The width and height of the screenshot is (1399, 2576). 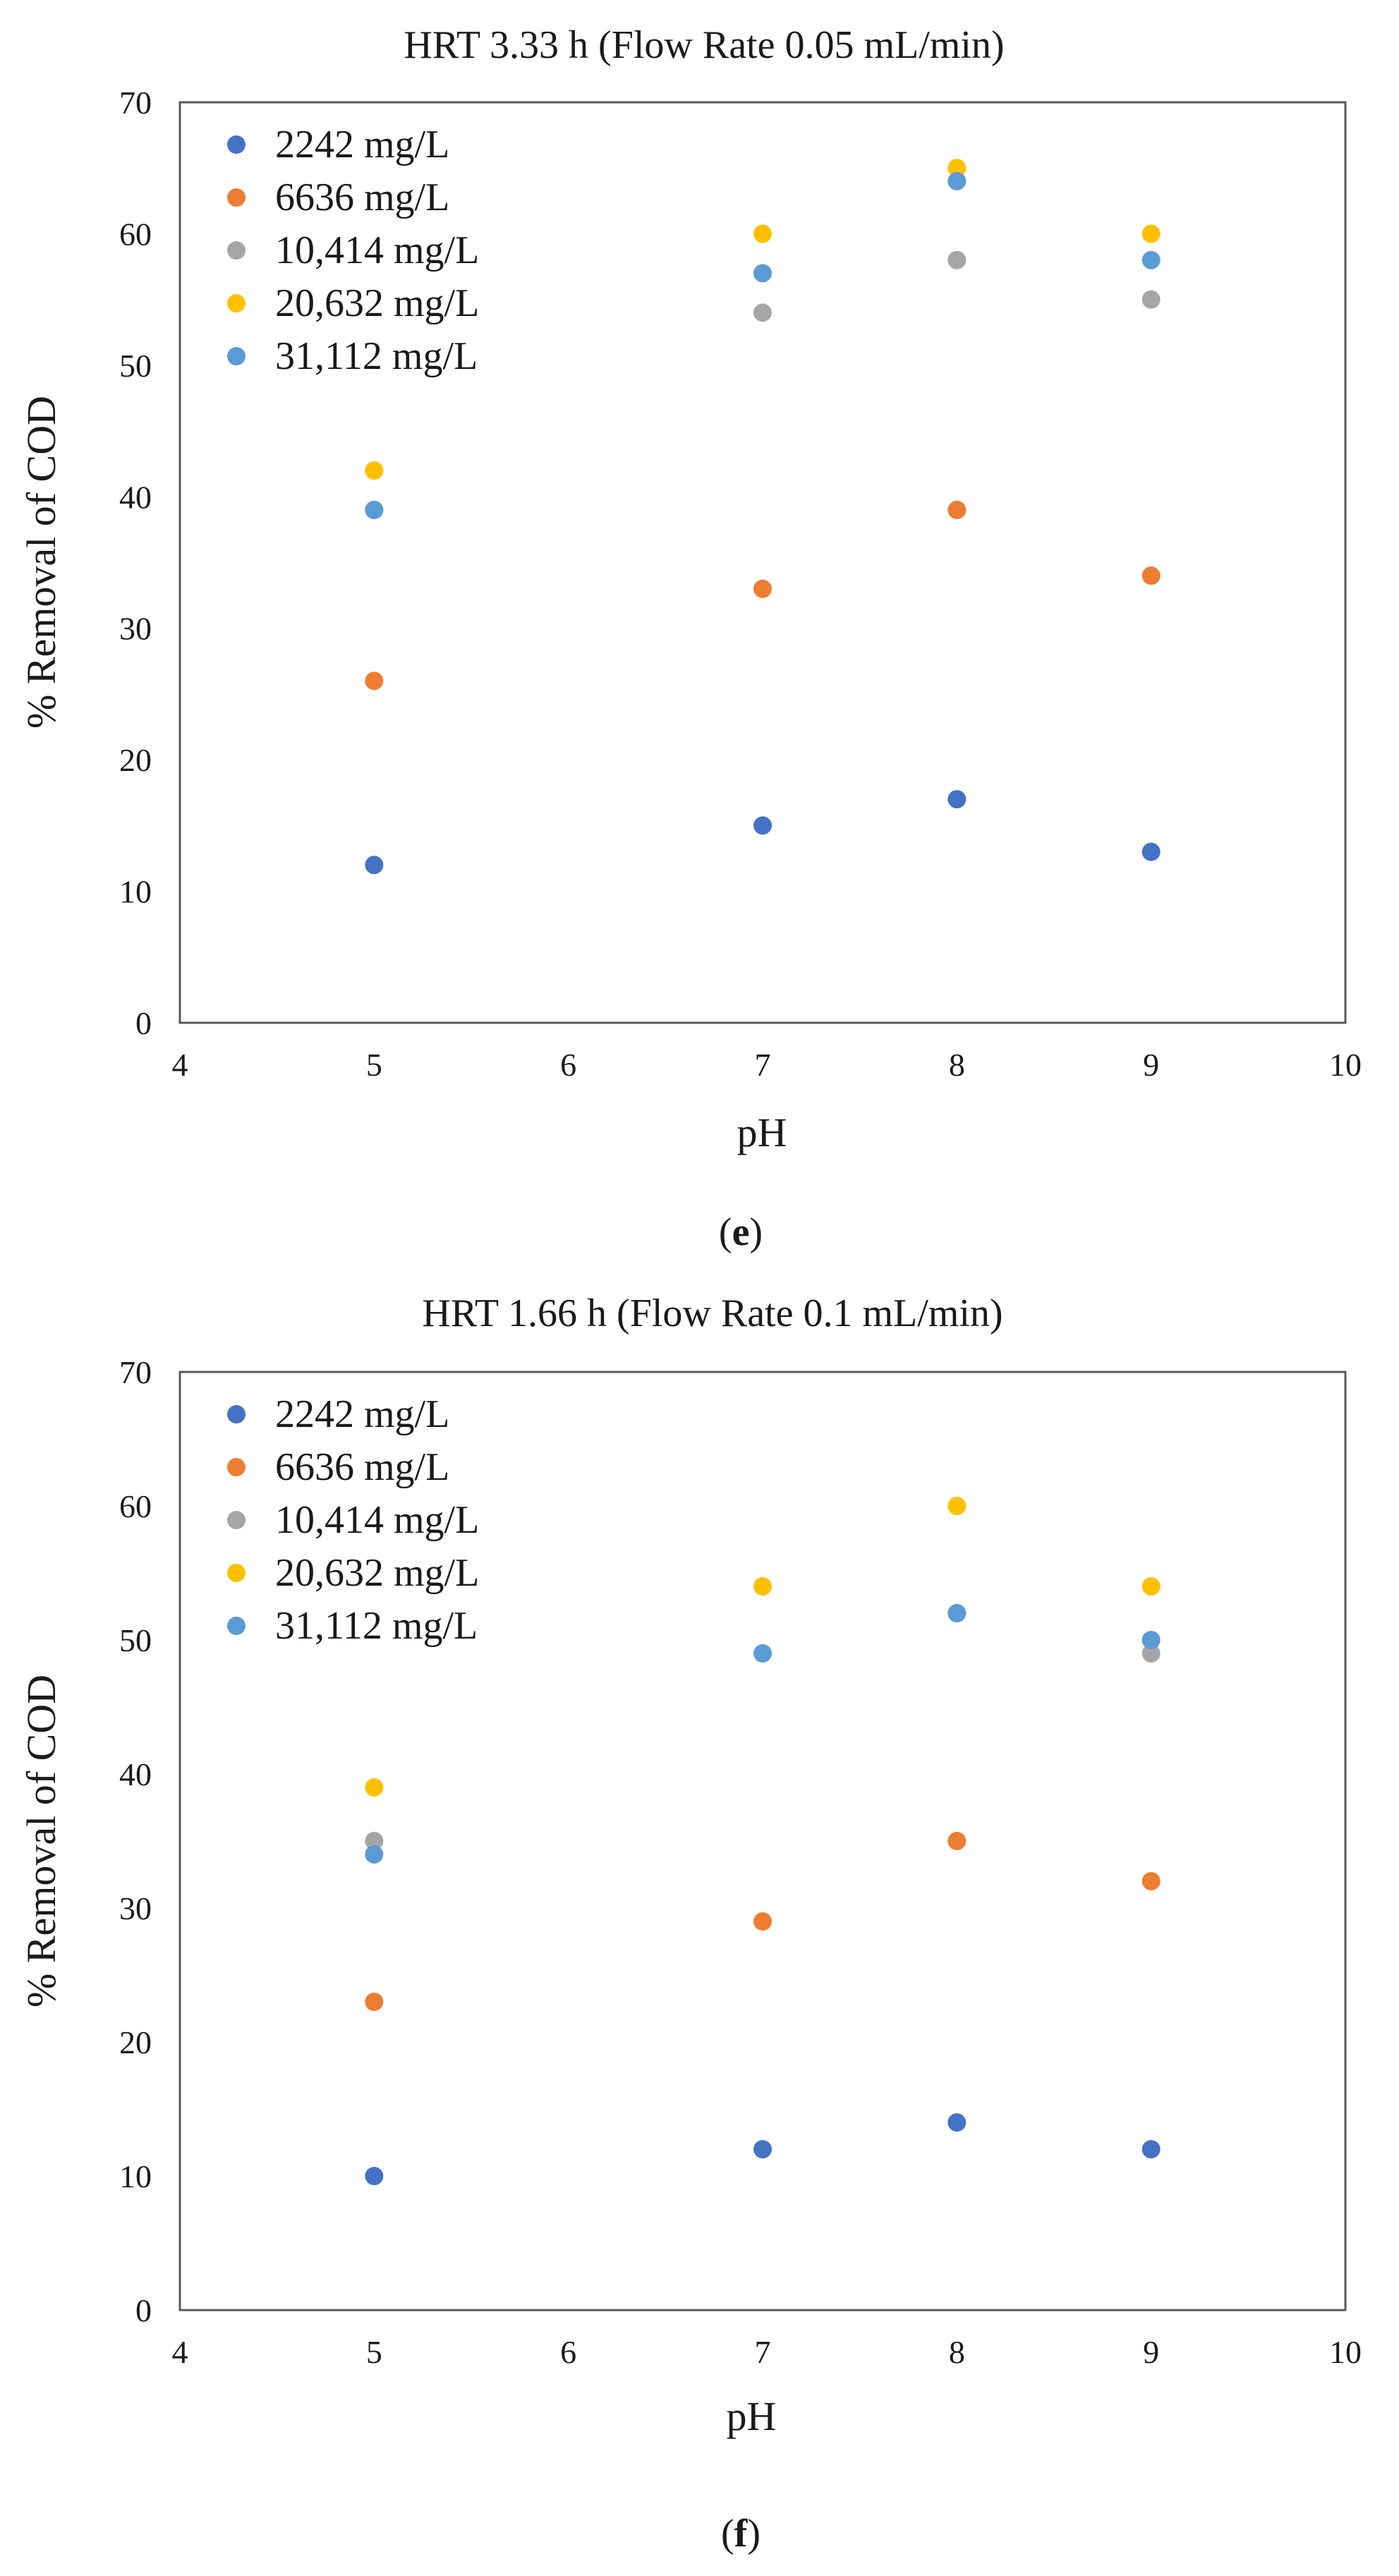 I want to click on panel-caption: (f), so click(x=741, y=2534).